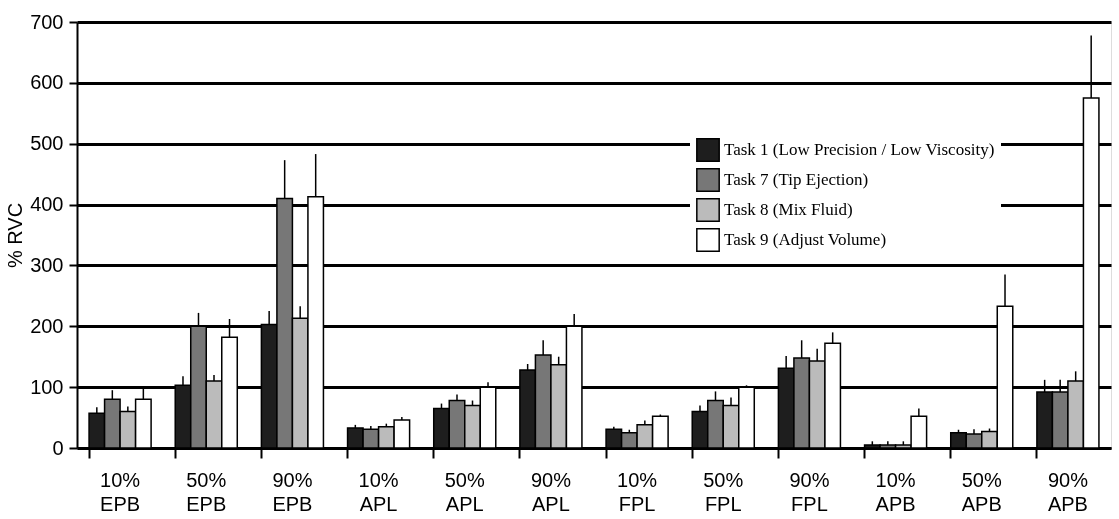 Image resolution: width=1119 pixels, height=519 pixels. Describe the element at coordinates (723, 491) in the screenshot. I see `x-tick-label: 50% FPL` at that location.